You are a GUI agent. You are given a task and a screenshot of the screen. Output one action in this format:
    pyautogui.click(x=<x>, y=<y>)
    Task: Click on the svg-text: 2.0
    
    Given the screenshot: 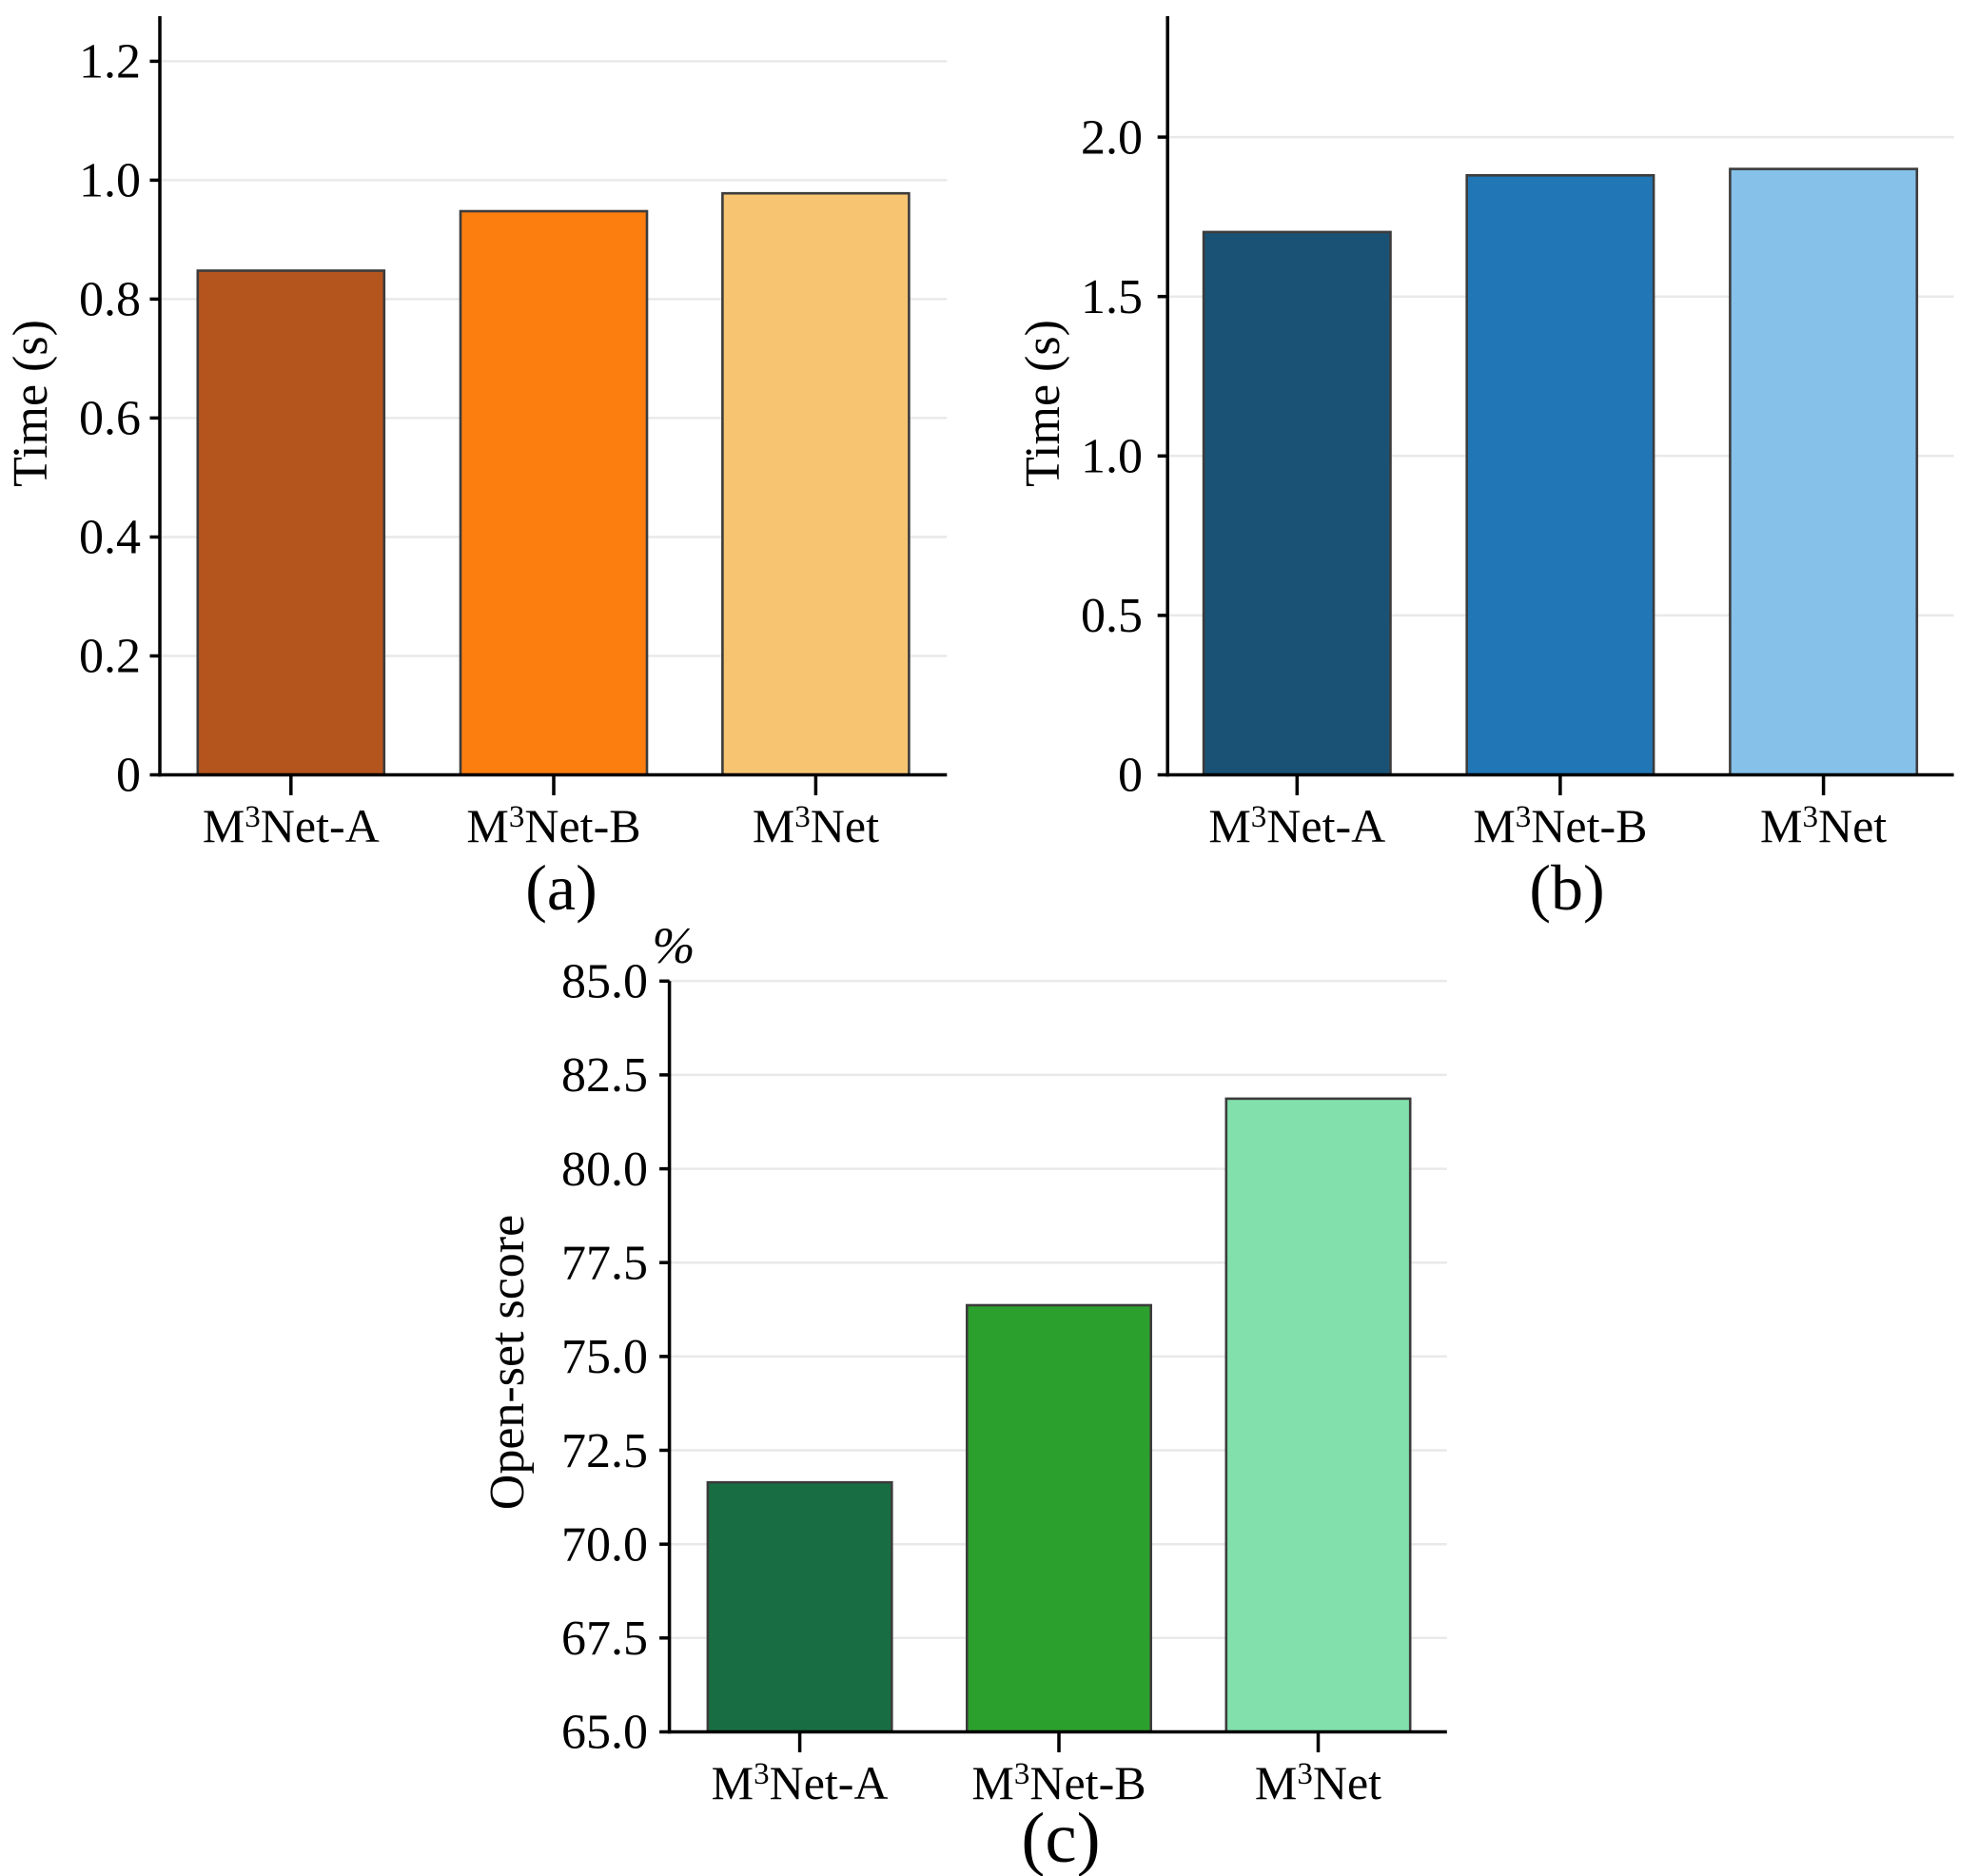 What is the action you would take?
    pyautogui.click(x=1112, y=137)
    